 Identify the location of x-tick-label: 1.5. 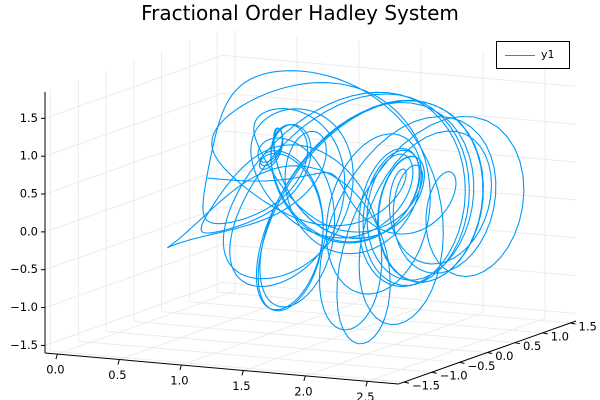
(241, 386).